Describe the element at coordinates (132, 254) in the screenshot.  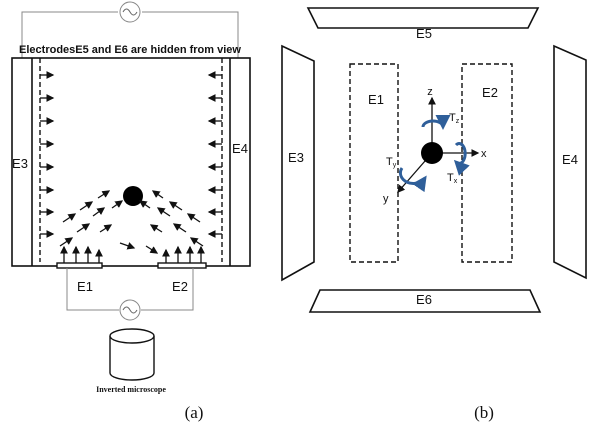
I see `electrode-up-arrows` at that location.